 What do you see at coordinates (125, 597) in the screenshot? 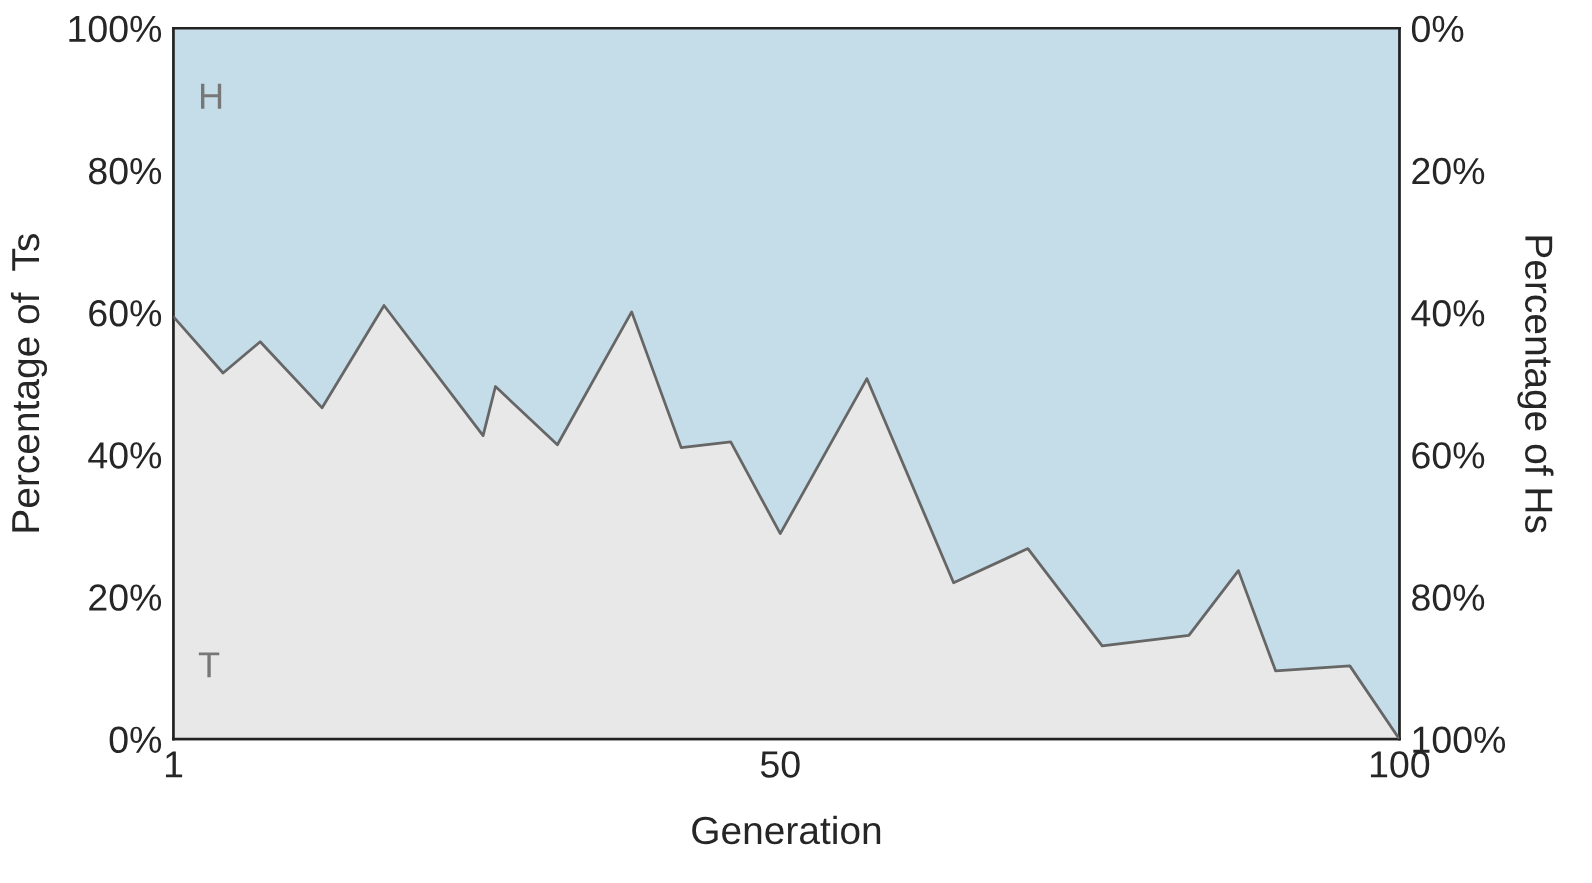
I see `y-tick-label: 20%` at bounding box center [125, 597].